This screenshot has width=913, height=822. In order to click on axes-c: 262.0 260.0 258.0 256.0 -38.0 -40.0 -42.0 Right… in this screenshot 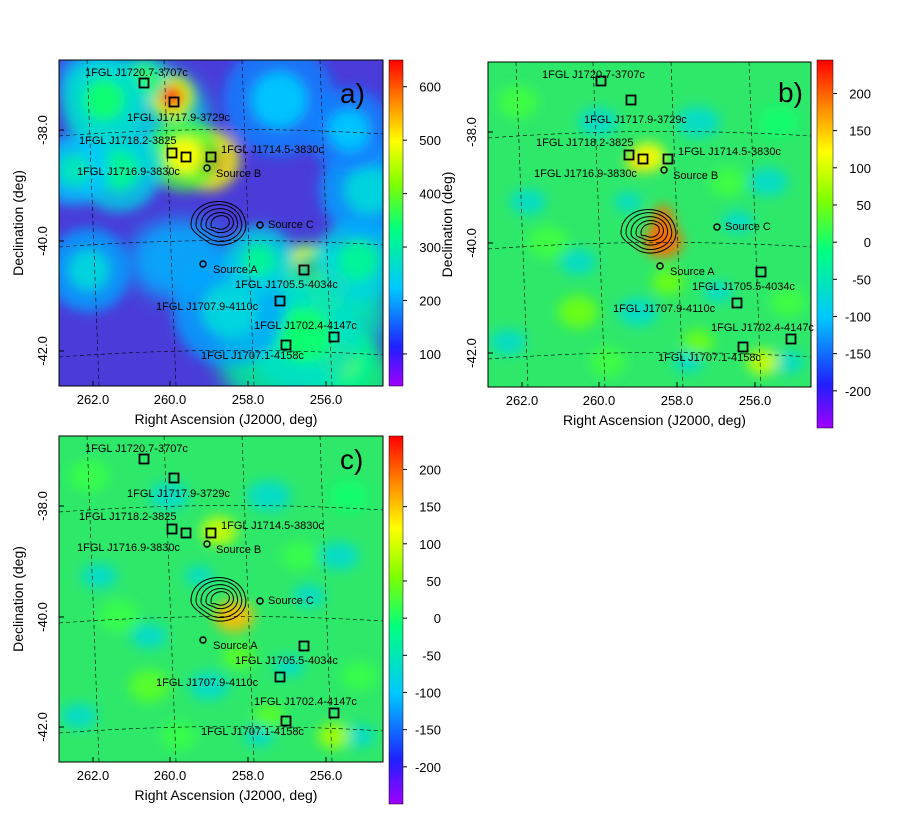, I will do `click(176, 647)`.